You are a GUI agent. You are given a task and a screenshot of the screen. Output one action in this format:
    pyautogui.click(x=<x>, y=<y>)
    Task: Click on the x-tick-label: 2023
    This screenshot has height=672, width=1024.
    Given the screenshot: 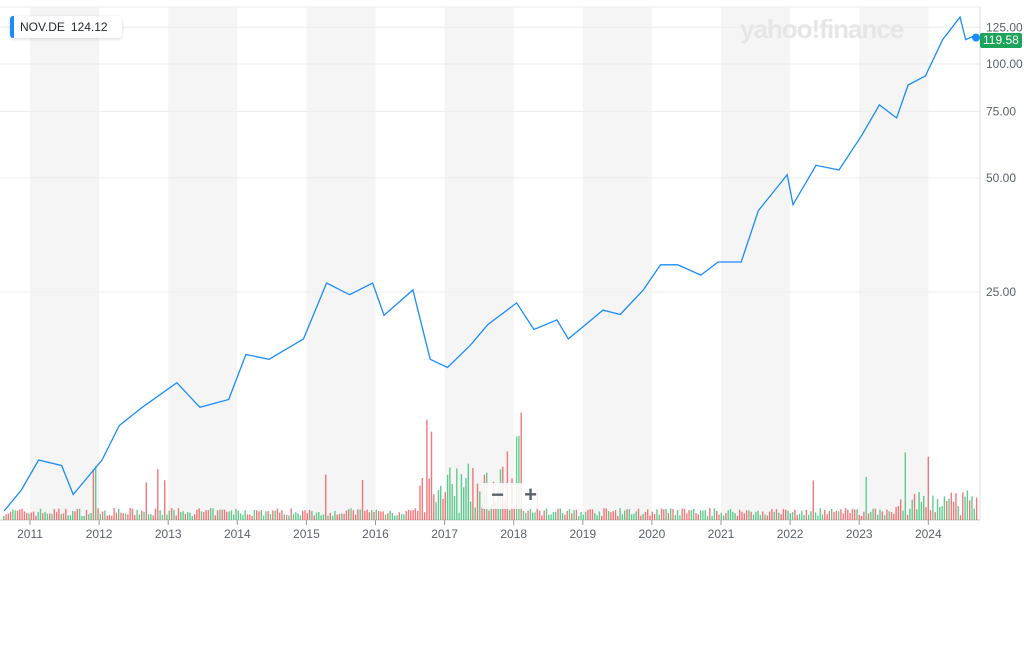 What is the action you would take?
    pyautogui.click(x=859, y=534)
    